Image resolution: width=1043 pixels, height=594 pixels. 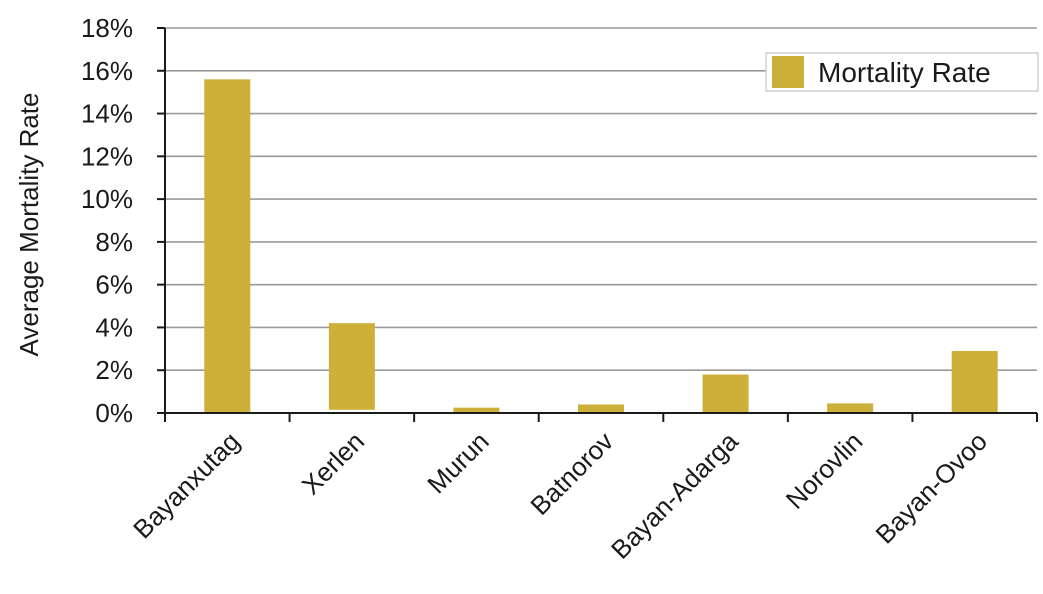 I want to click on bar-xerlen, so click(x=351, y=366).